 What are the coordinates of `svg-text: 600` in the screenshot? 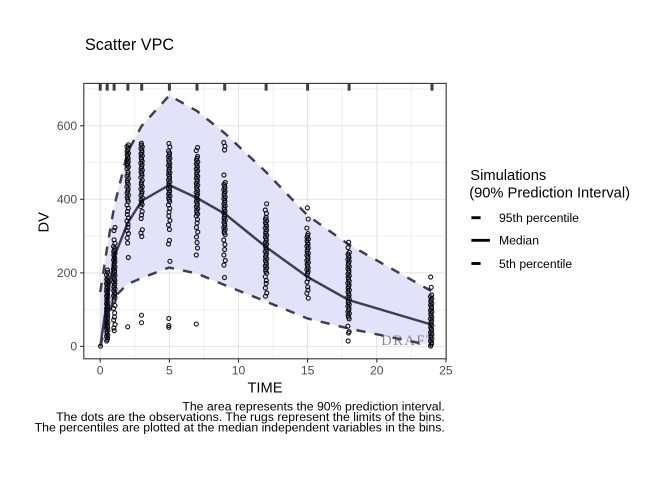 It's located at (67, 126).